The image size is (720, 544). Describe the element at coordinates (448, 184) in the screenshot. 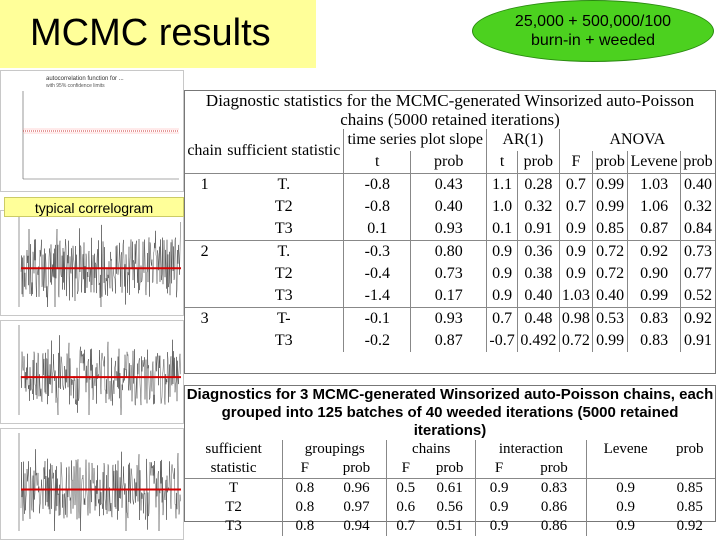

I see `table1-cell: 0.43` at that location.